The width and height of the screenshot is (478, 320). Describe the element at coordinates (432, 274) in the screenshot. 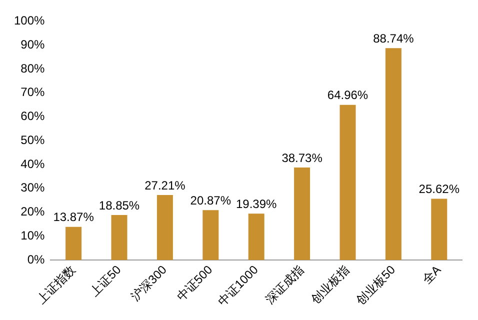

I see `x-tick-label: 全A` at that location.